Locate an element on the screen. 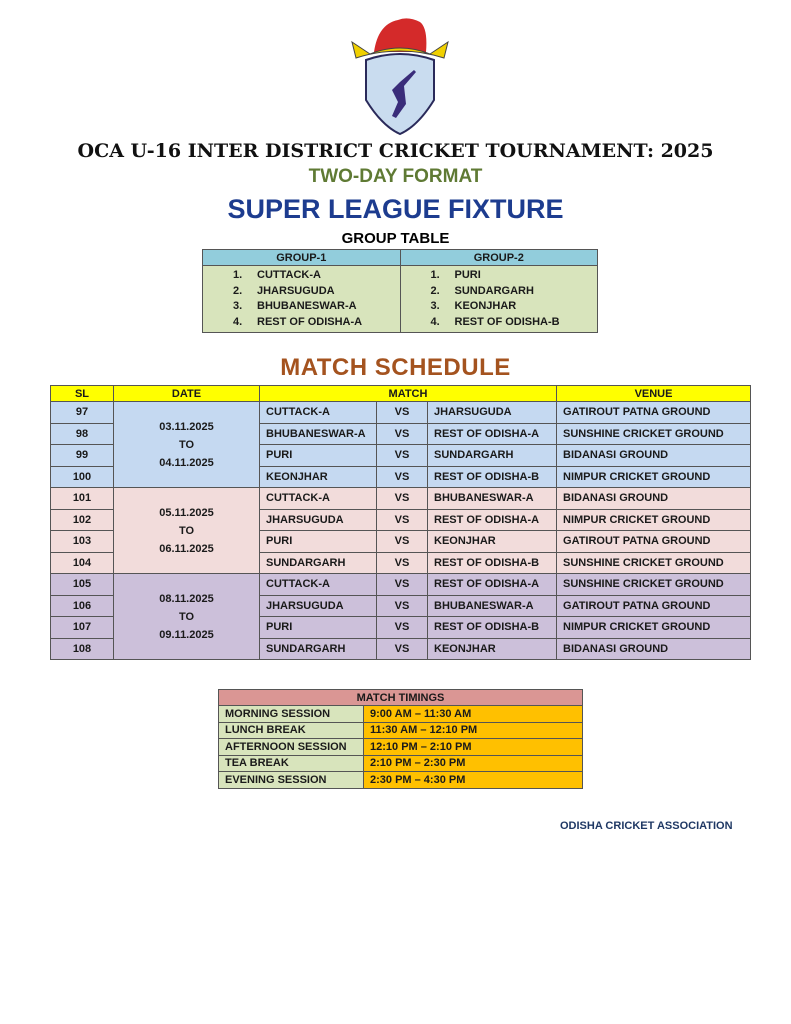 The height and width of the screenshot is (1024, 791). team-name: BHUBANESWAR-A is located at coordinates (307, 306).